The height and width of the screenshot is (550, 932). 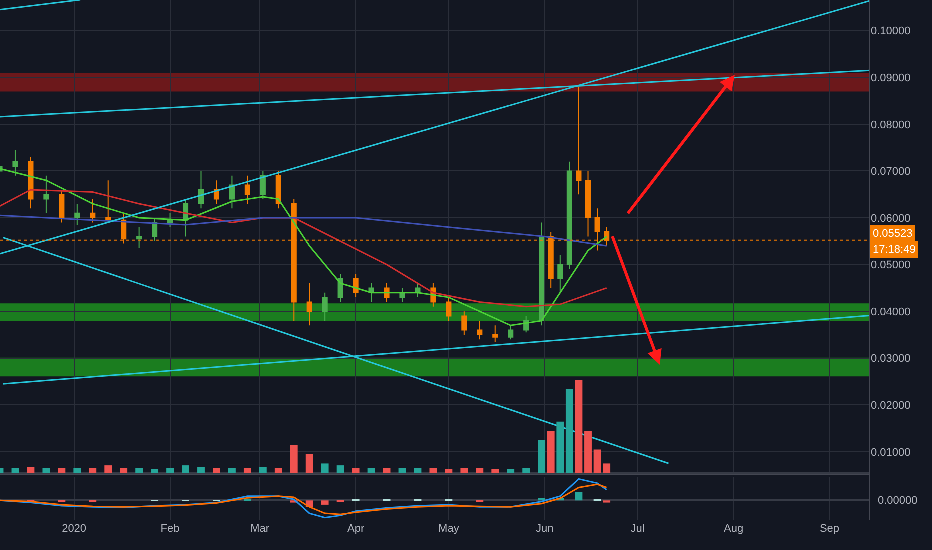 I want to click on x-tick-label: Apr, so click(x=356, y=529).